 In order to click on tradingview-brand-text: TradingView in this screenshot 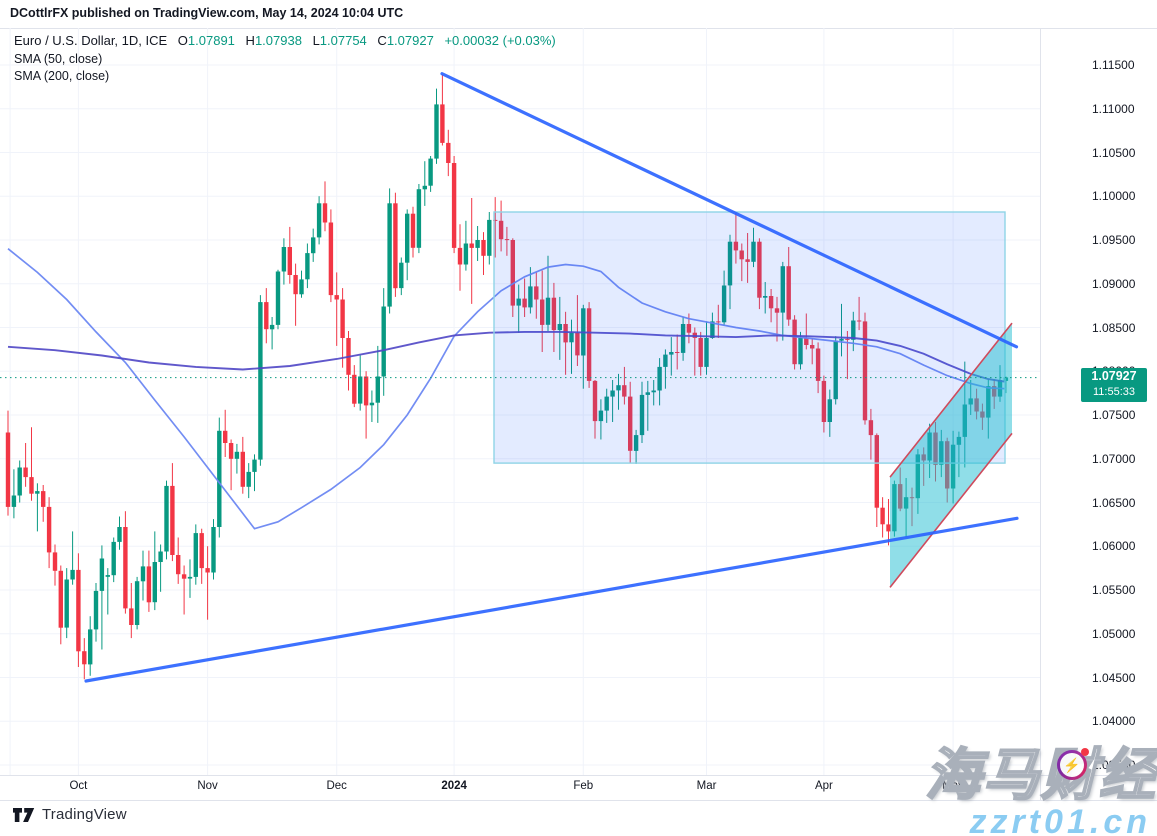, I will do `click(84, 814)`.